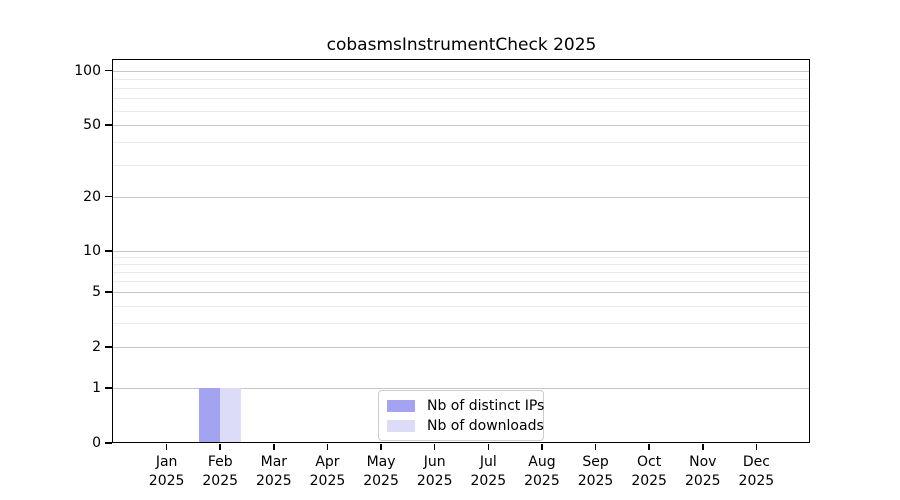 The width and height of the screenshot is (900, 500). Describe the element at coordinates (327, 472) in the screenshot. I see `x-tick-label-apr: Apr 2025` at that location.